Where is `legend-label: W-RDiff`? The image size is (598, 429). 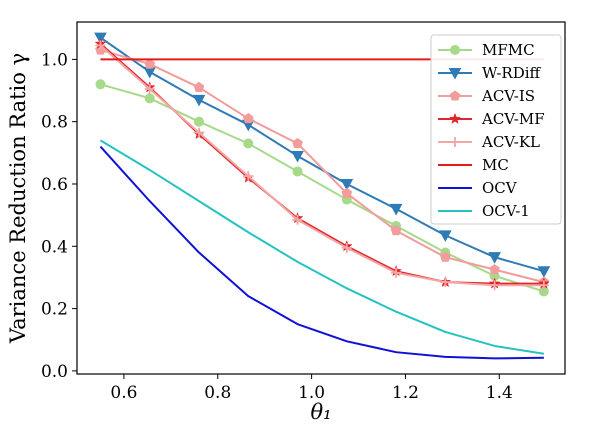
legend-label: W-RDiff is located at coordinates (512, 73).